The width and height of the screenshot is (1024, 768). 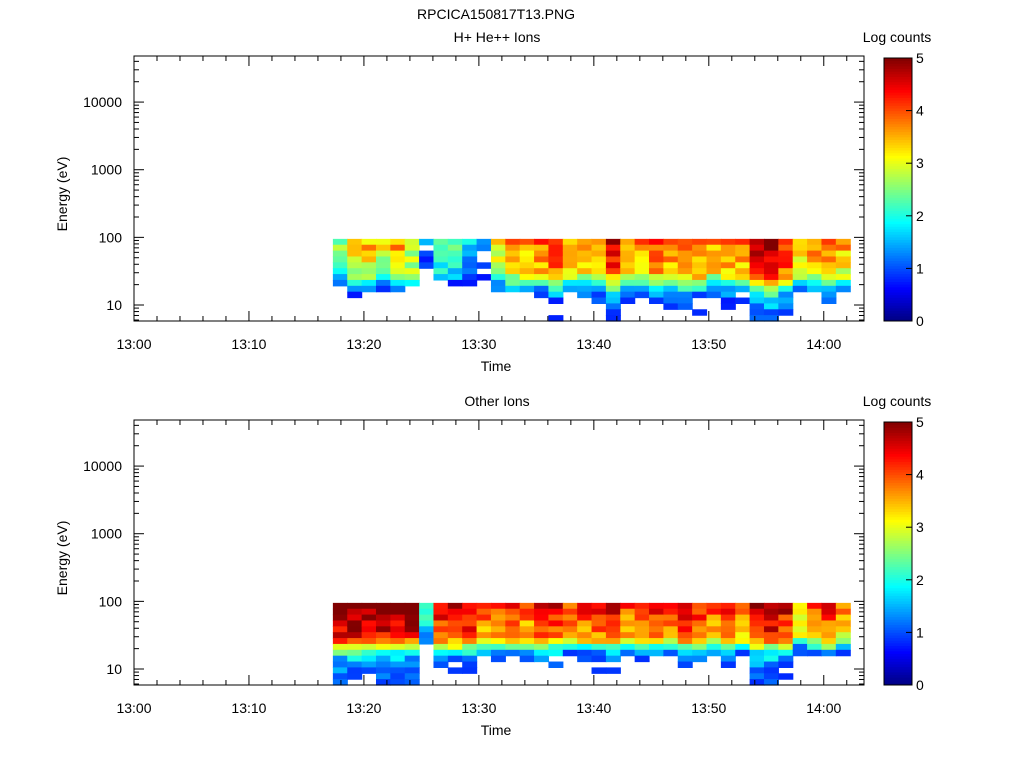 I want to click on colorbar-tick-label: 5, so click(x=920, y=58).